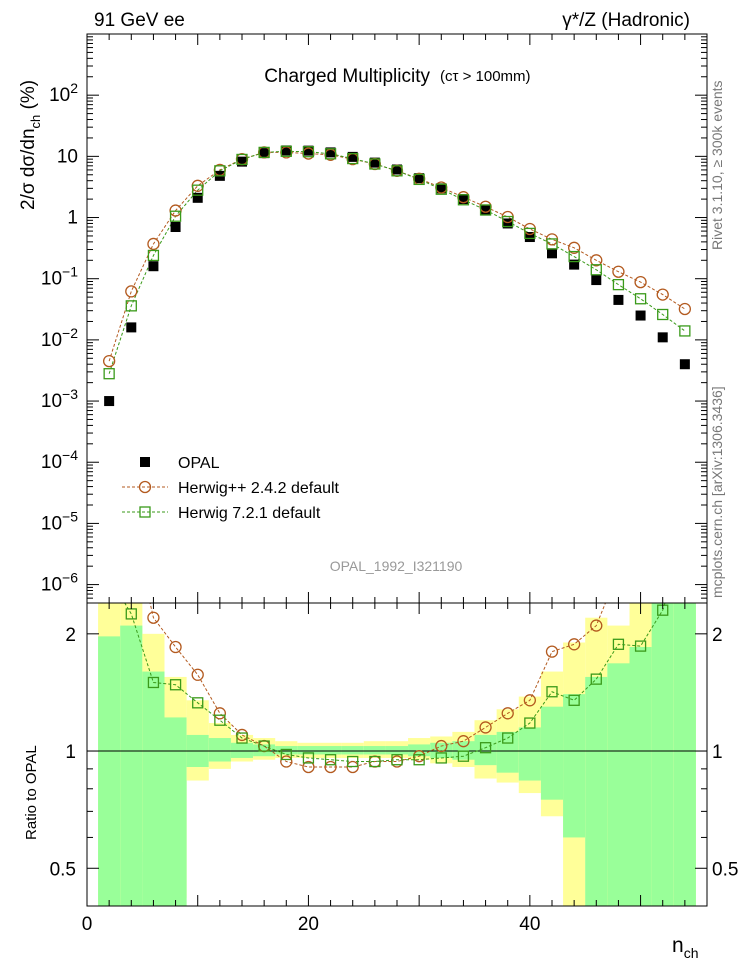 Image resolution: width=746 pixels, height=972 pixels. What do you see at coordinates (529, 924) in the screenshot?
I see `x-tick-label: 40` at bounding box center [529, 924].